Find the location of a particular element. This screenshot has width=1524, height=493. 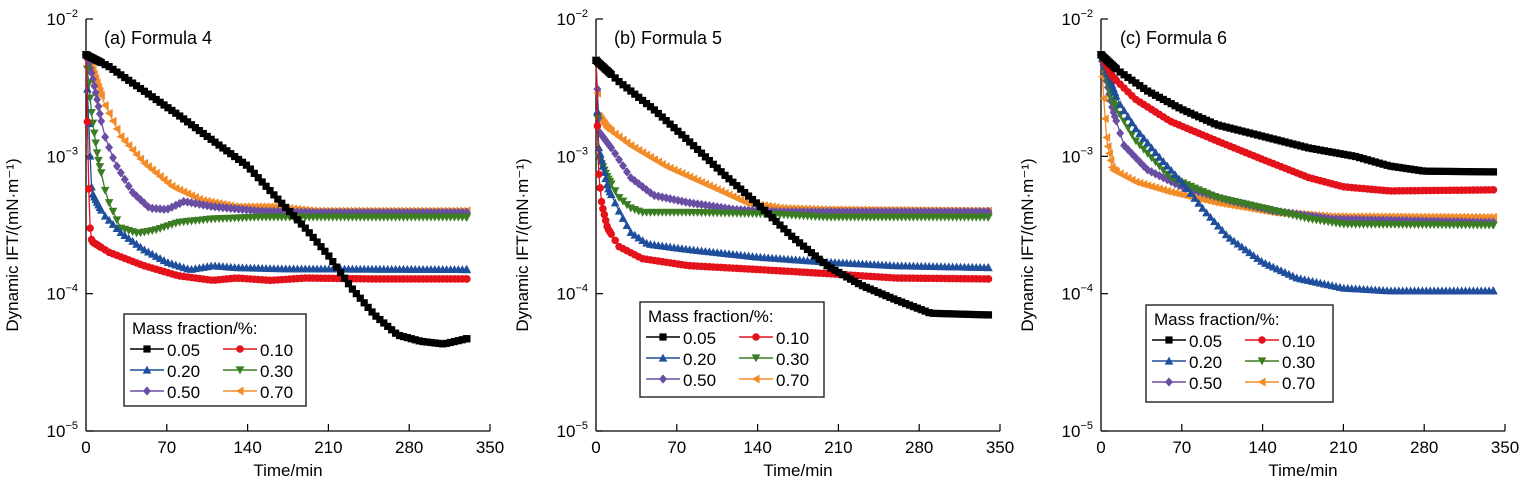

legend-item-0.30: 0.30 is located at coordinates (774, 359).